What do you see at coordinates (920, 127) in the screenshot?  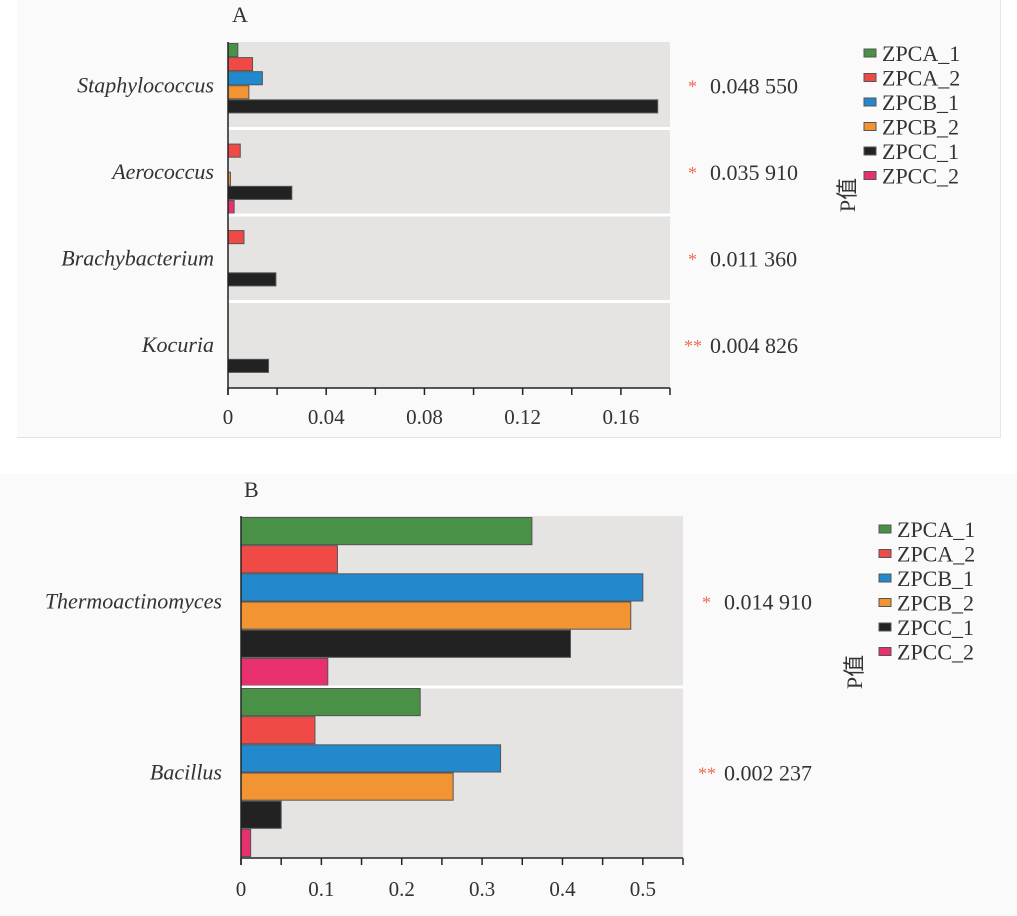 I see `panel-a-legend-label: ZPCB_2` at bounding box center [920, 127].